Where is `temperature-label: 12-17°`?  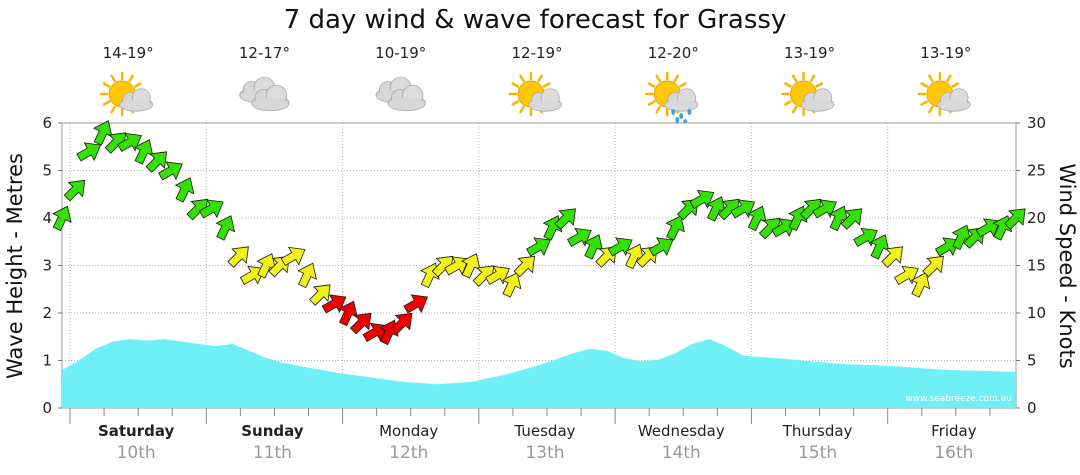
temperature-label: 12-17° is located at coordinates (264, 53).